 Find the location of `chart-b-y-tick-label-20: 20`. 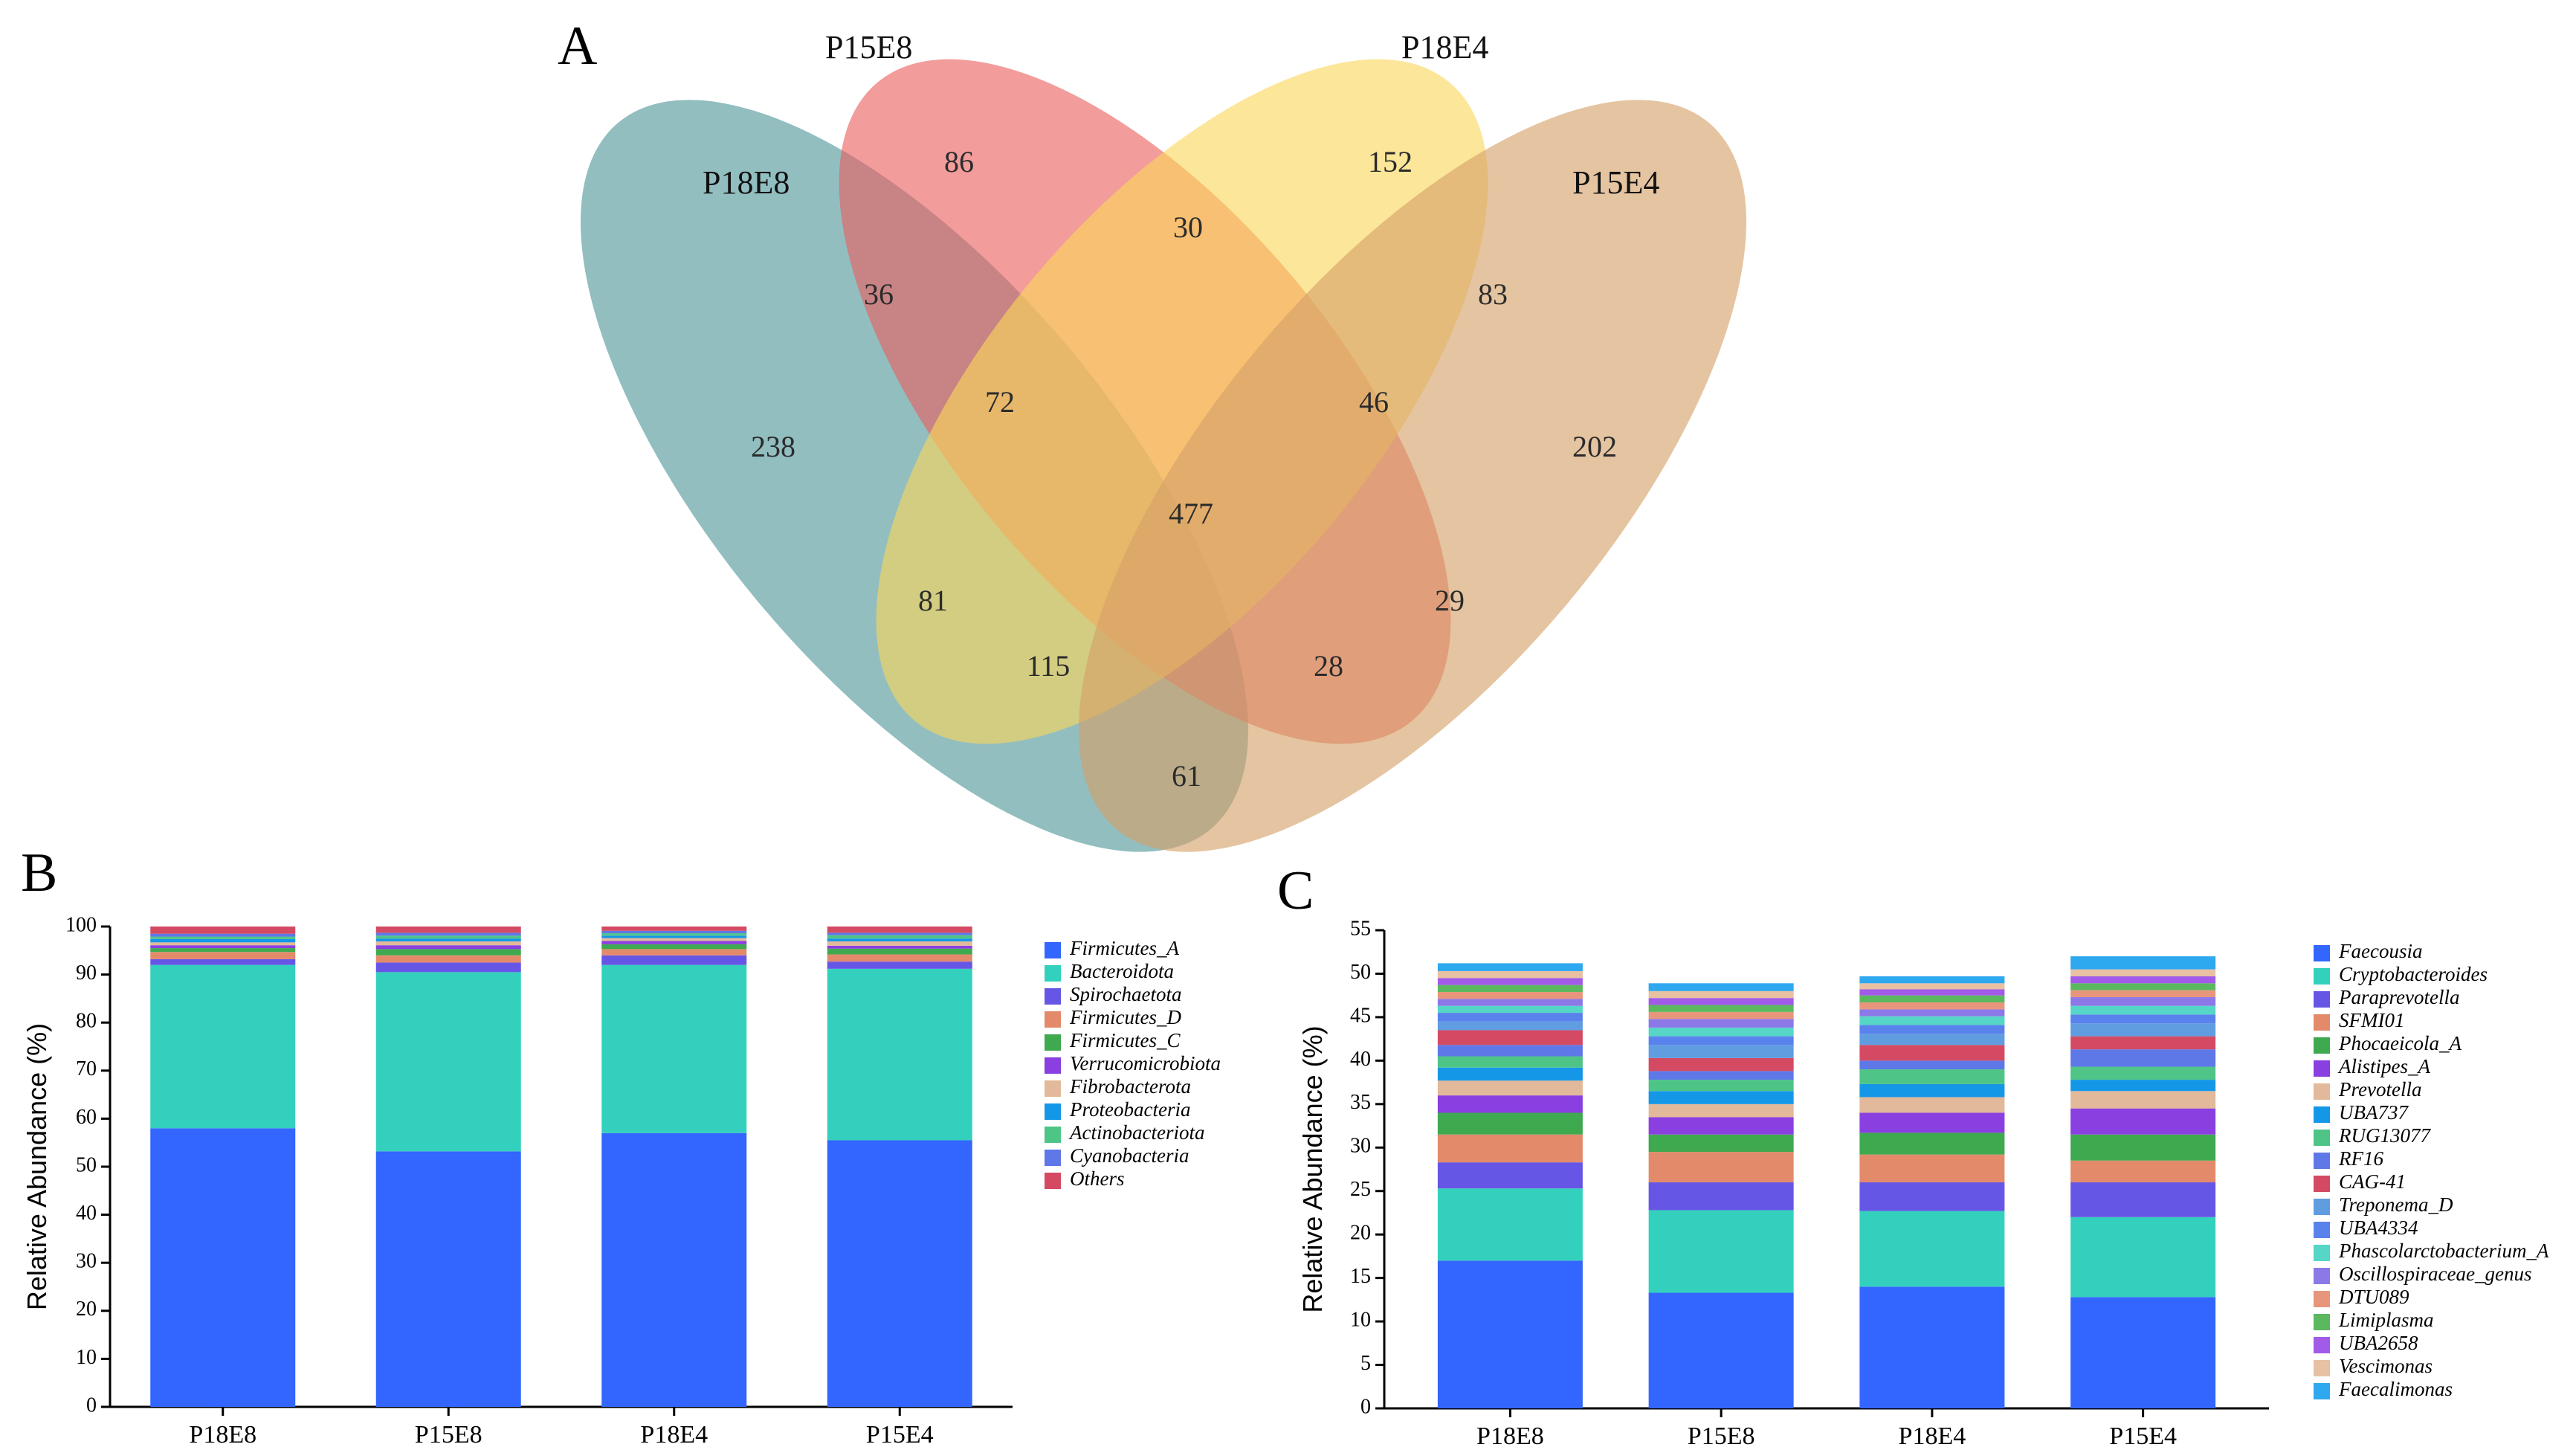

chart-b-y-tick-label-20: 20 is located at coordinates (86, 1310).